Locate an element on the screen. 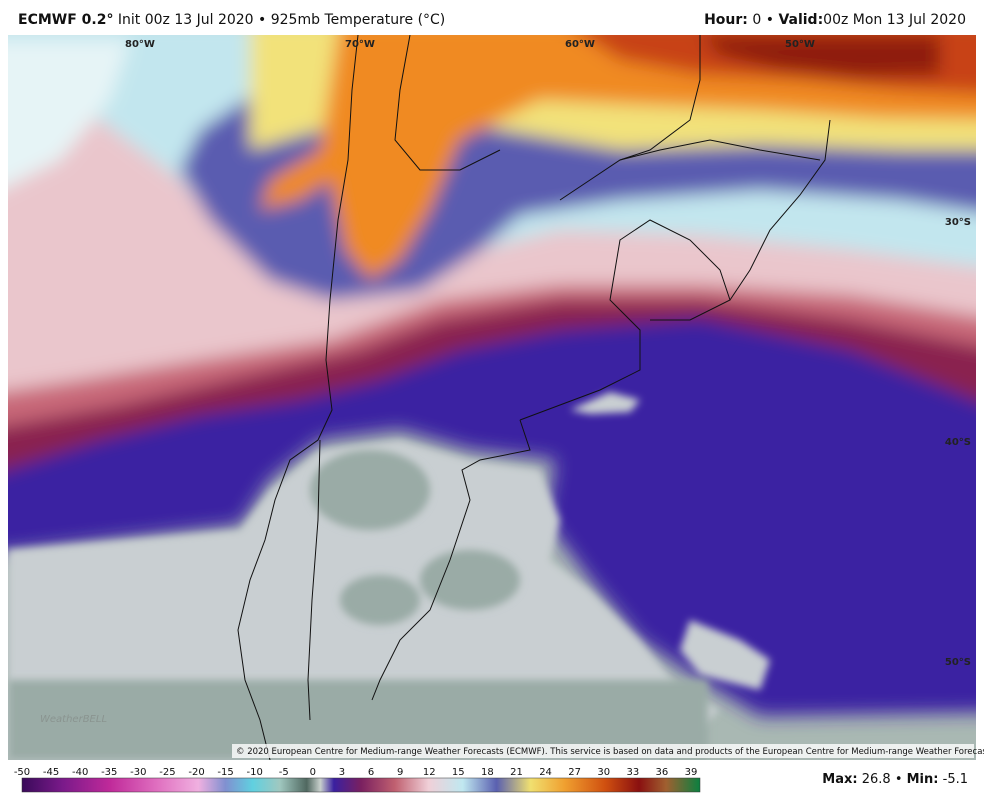 This screenshot has height=808, width=984. latitude-label: 30°S is located at coordinates (958, 222).